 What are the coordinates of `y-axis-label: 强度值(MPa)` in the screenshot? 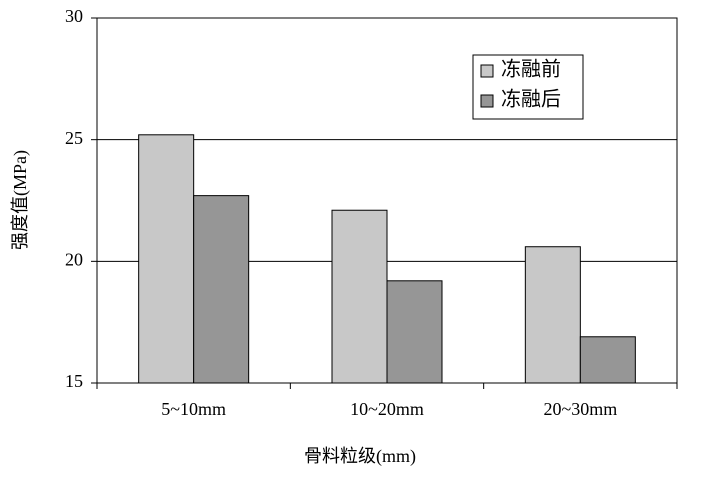 It's located at (20, 200).